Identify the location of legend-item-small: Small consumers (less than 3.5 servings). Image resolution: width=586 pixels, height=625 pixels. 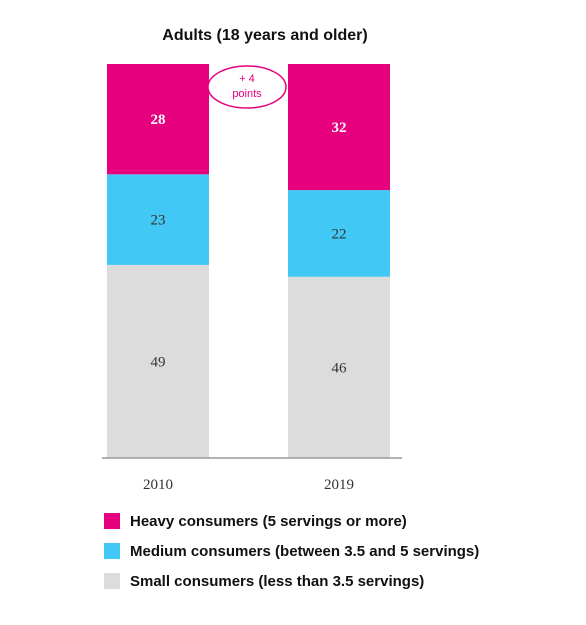
(291, 581).